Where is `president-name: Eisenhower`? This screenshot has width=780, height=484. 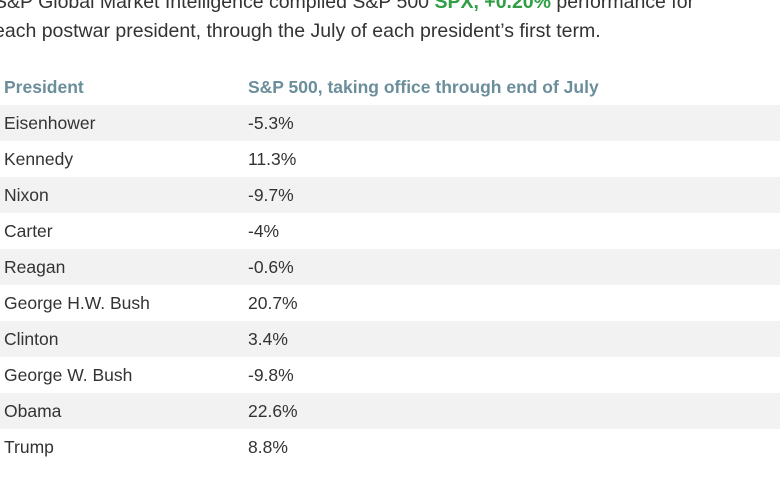 president-name: Eisenhower is located at coordinates (50, 122).